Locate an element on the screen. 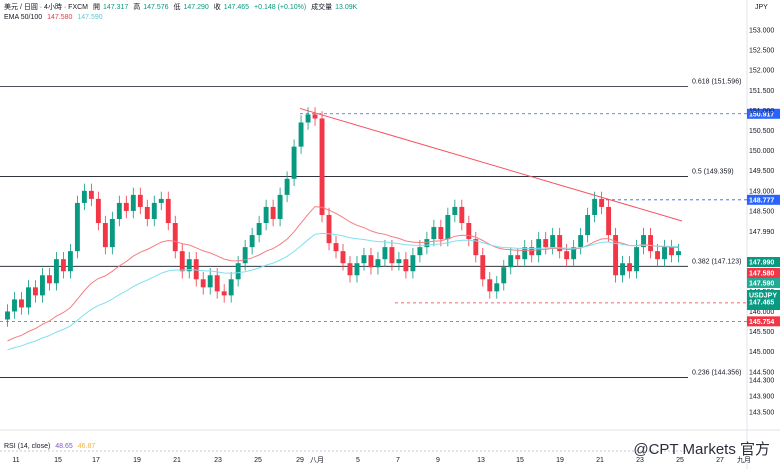  date-axis-tick: 7 is located at coordinates (398, 460).